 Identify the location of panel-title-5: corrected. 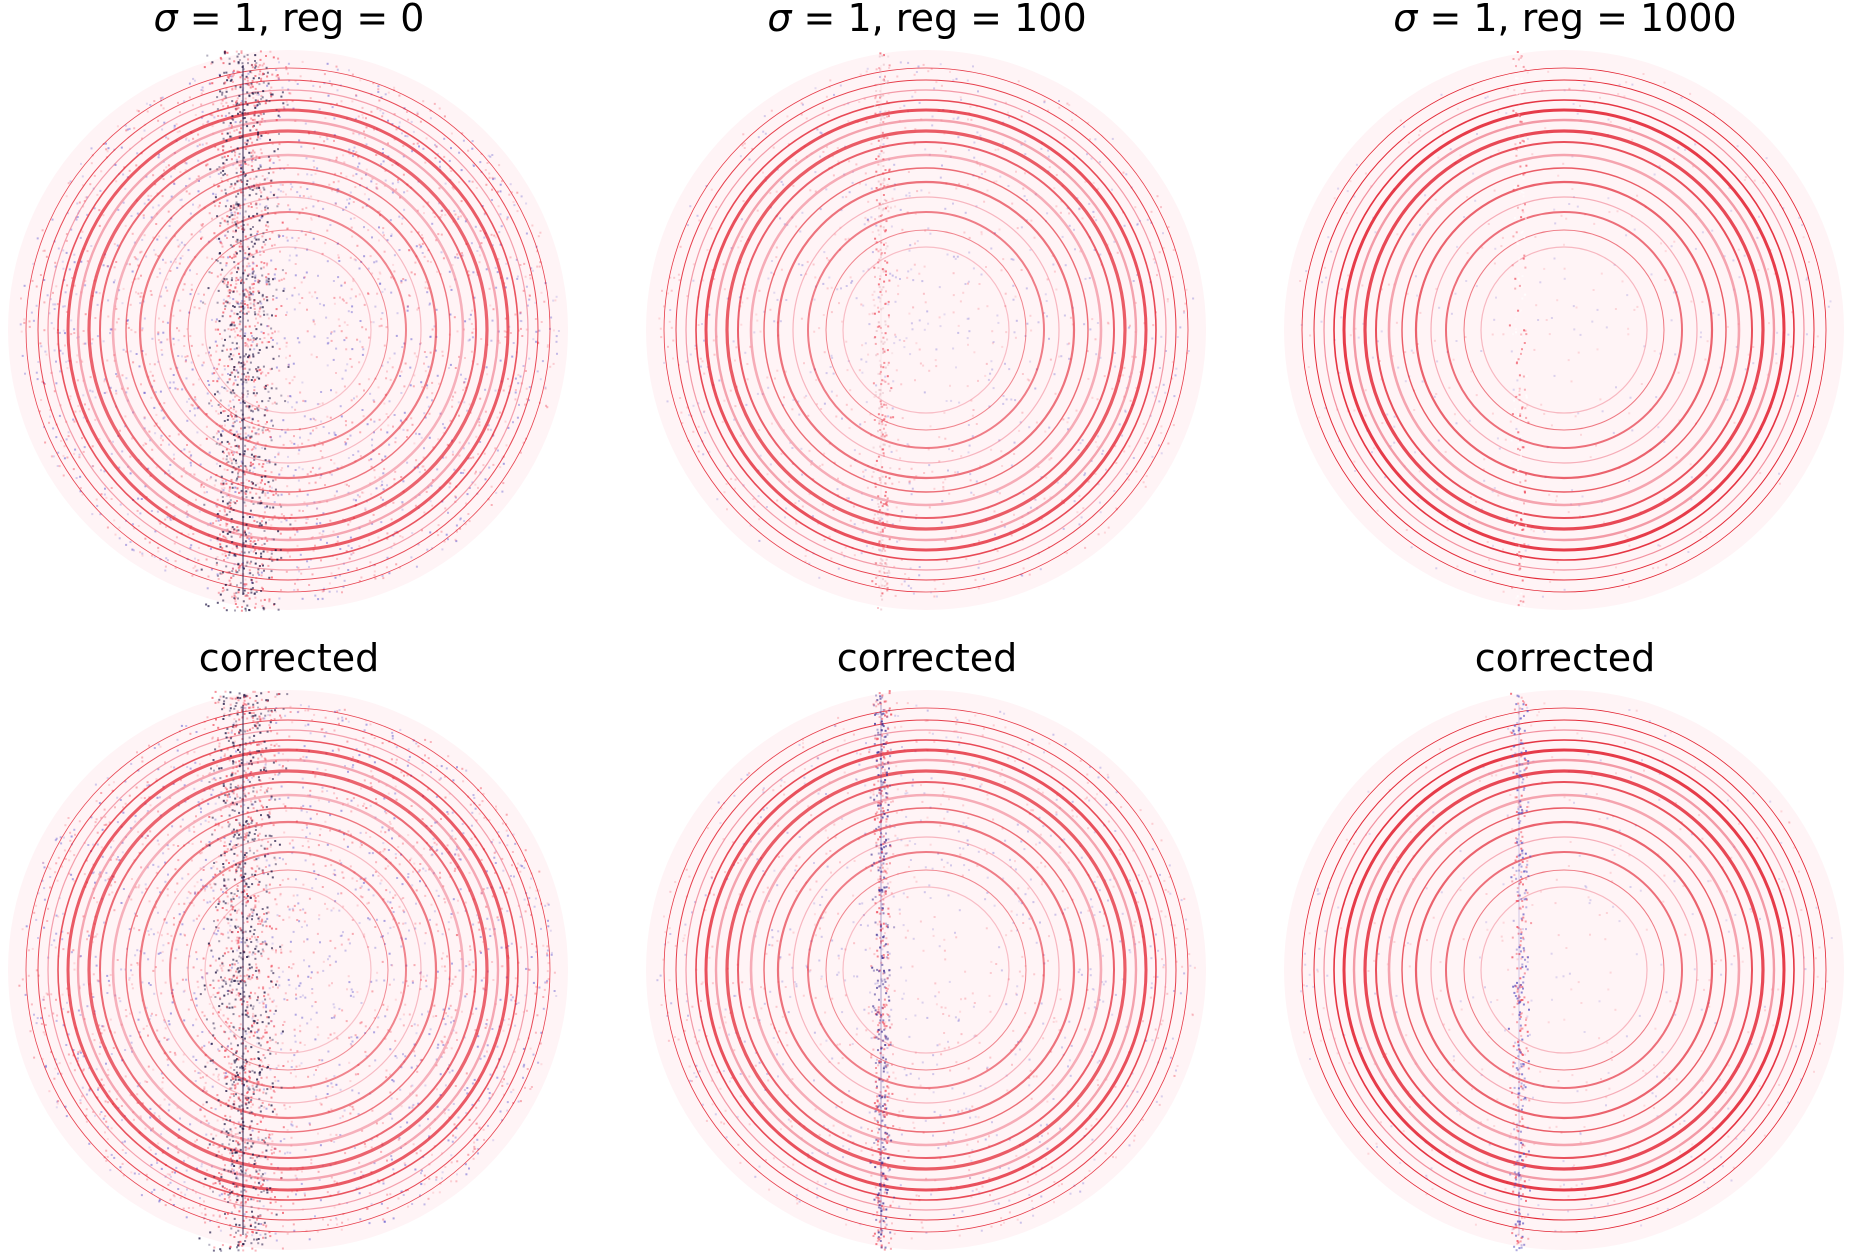
(927, 658).